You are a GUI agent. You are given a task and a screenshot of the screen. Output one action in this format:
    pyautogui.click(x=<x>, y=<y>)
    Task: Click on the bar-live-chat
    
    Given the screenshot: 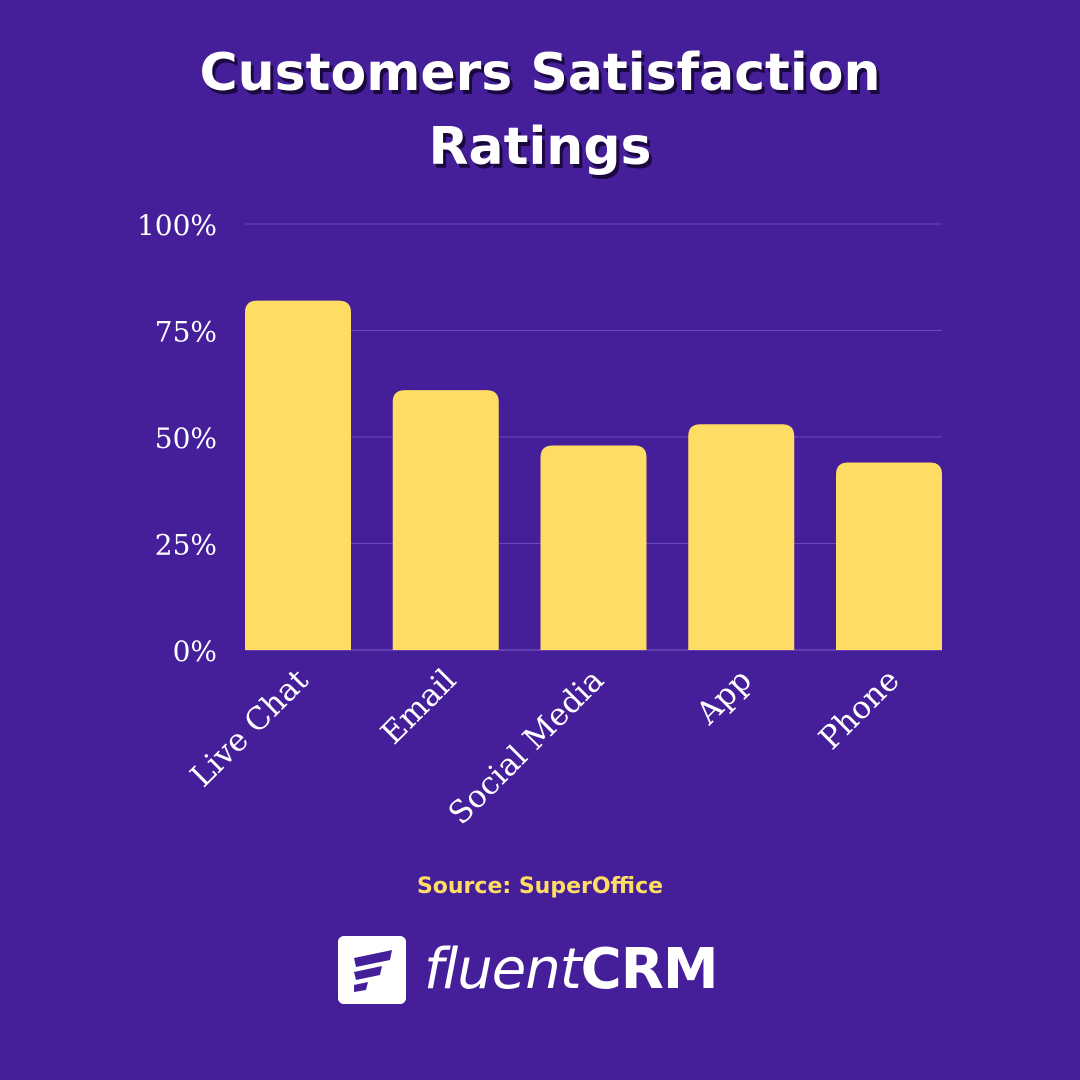 What is the action you would take?
    pyautogui.click(x=298, y=475)
    